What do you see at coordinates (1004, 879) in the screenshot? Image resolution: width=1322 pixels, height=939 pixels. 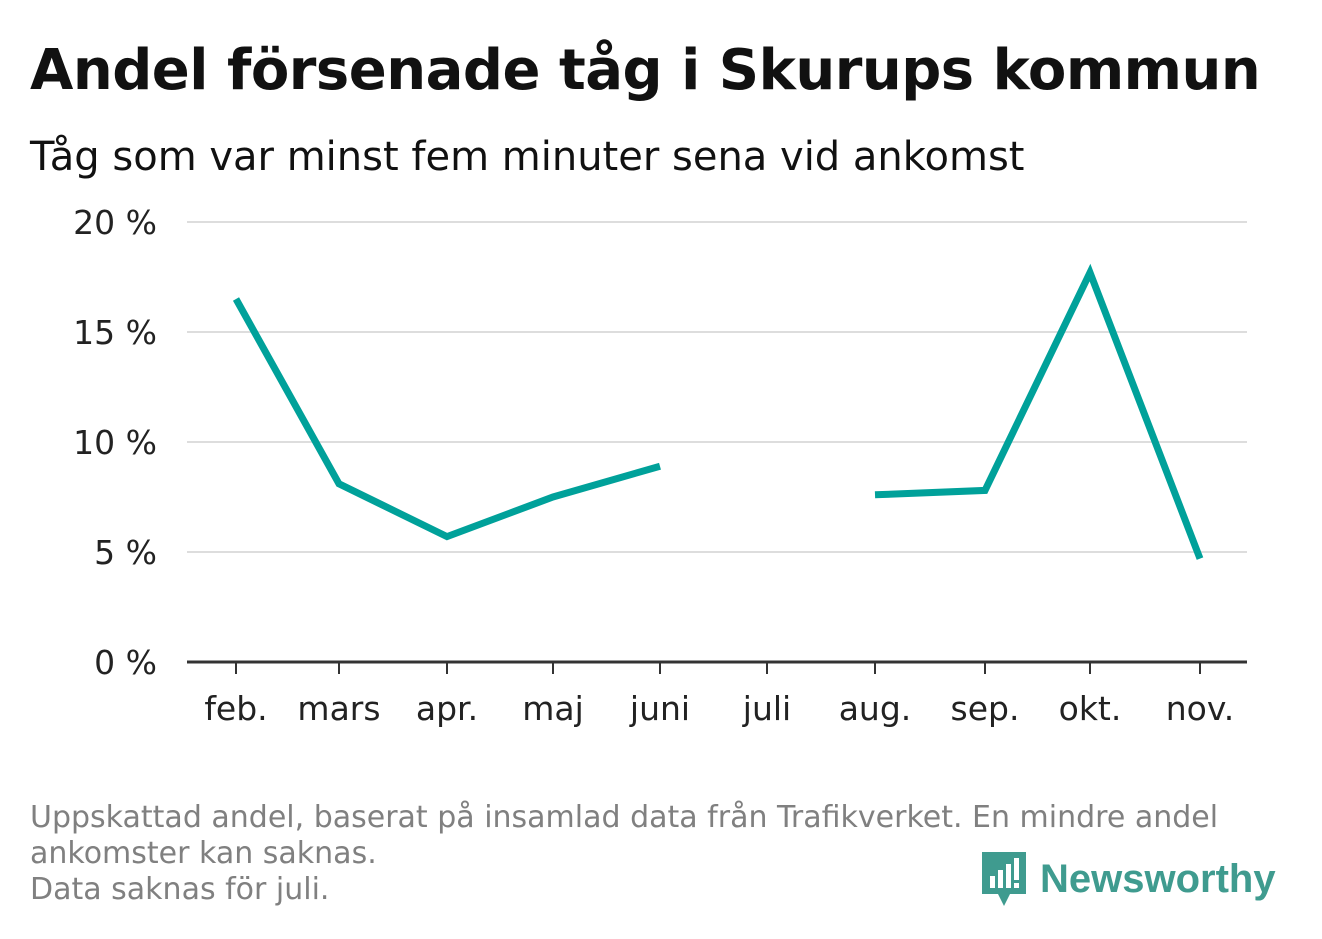 I see `newsworthy-logo-icon` at bounding box center [1004, 879].